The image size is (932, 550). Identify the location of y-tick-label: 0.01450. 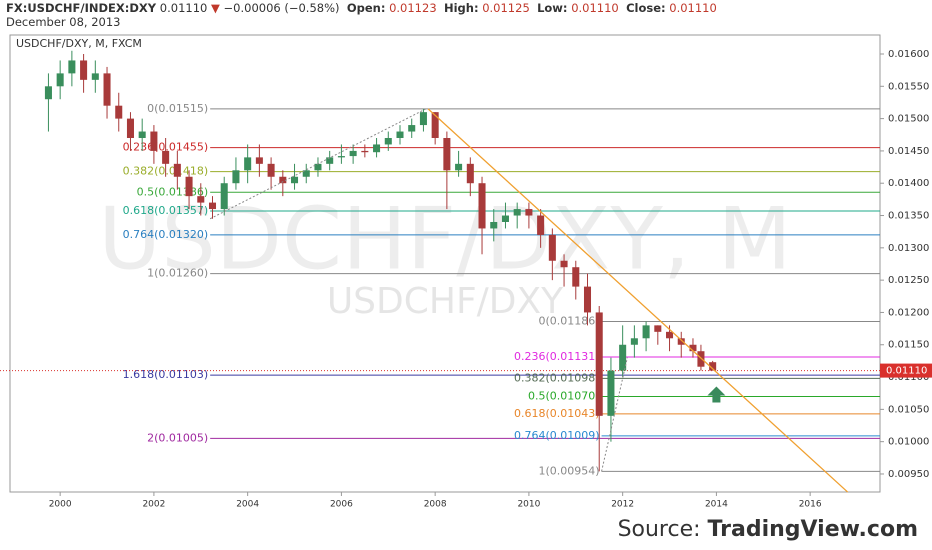
(908, 151).